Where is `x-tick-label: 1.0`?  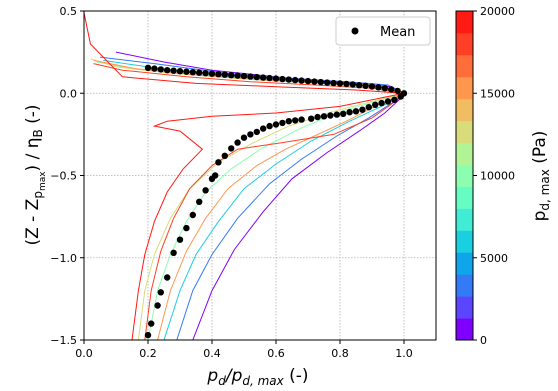
x-tick-label: 1.0 is located at coordinates (404, 353).